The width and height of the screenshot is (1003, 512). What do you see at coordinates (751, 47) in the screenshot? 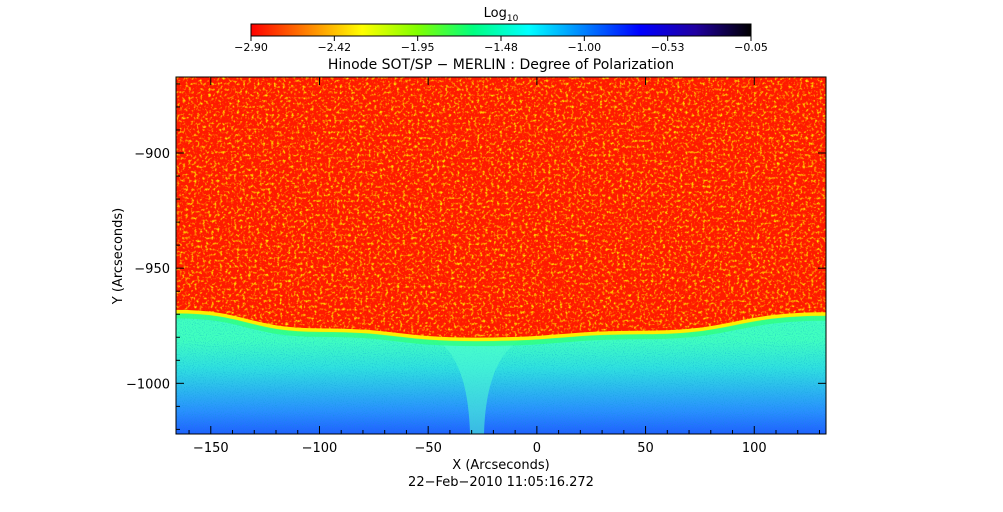
I see `colorbar-tick-label: −0.05` at bounding box center [751, 47].